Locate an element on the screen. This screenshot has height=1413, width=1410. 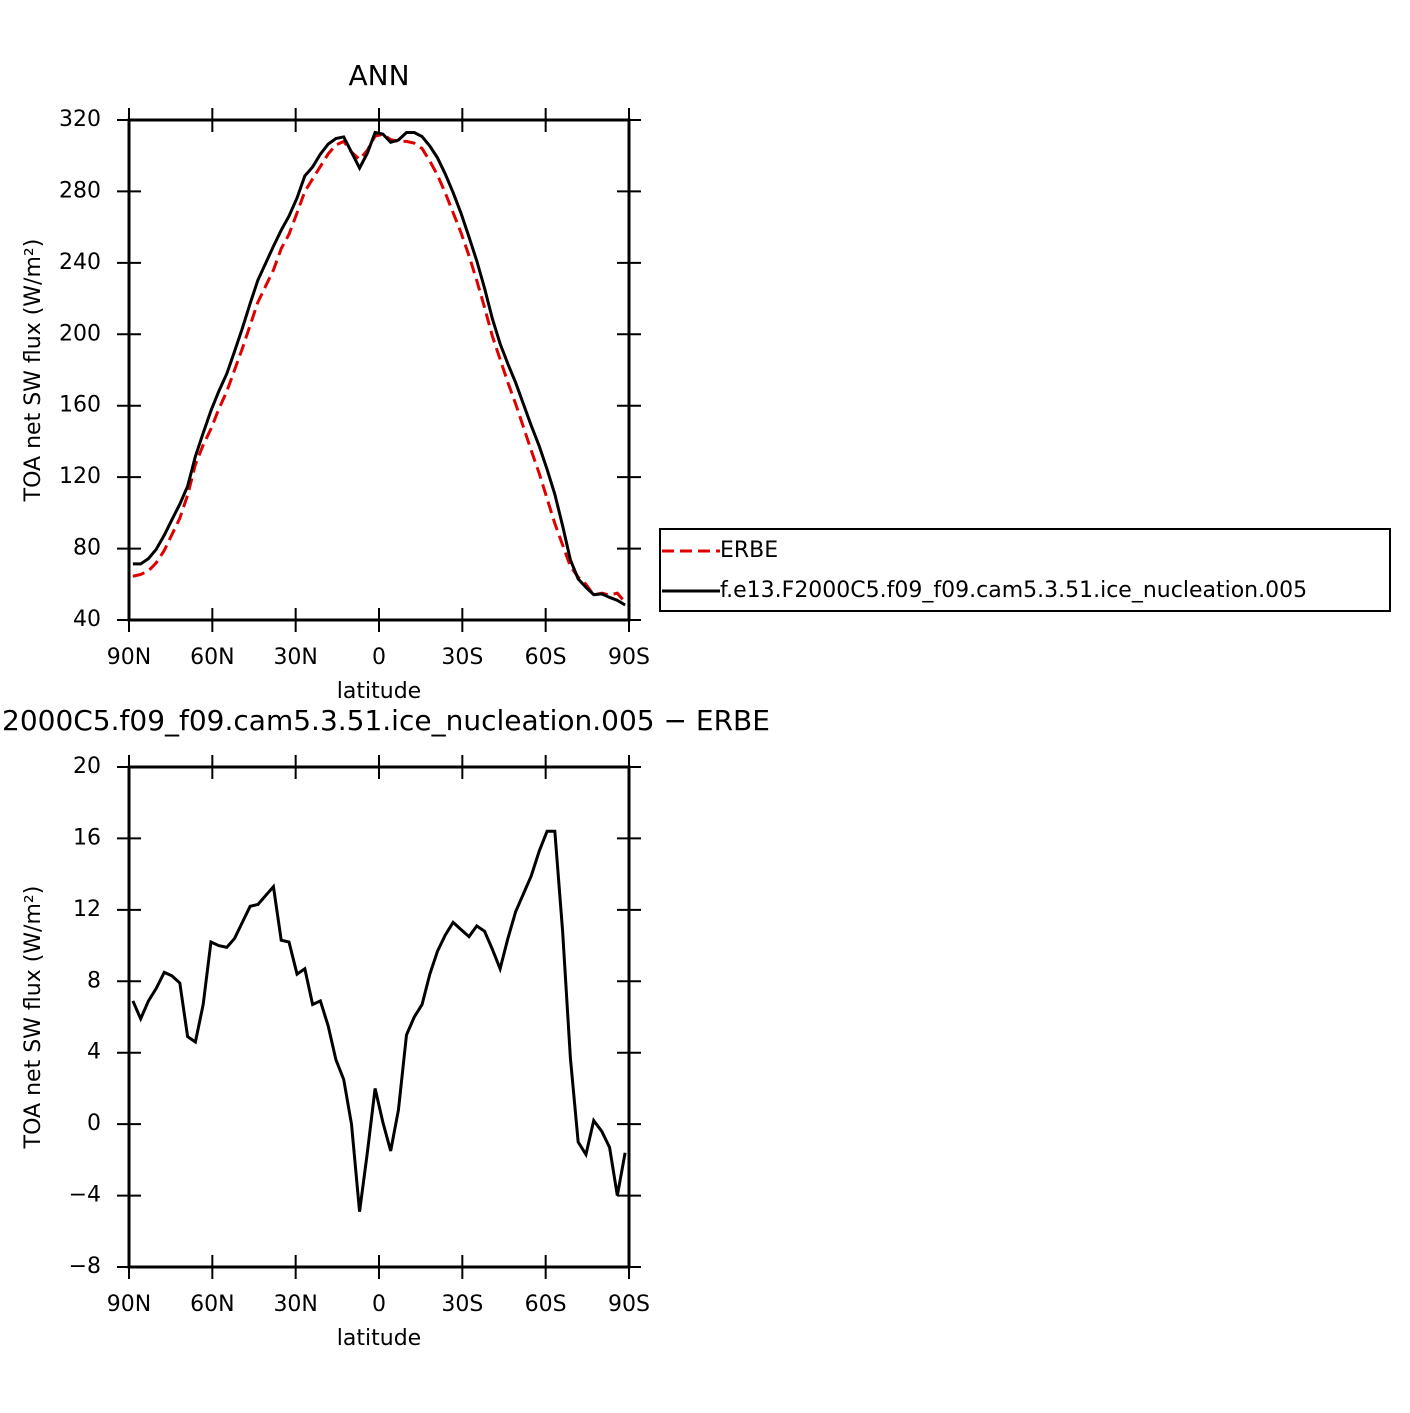
y-tick-label: 200 is located at coordinates (80, 333).